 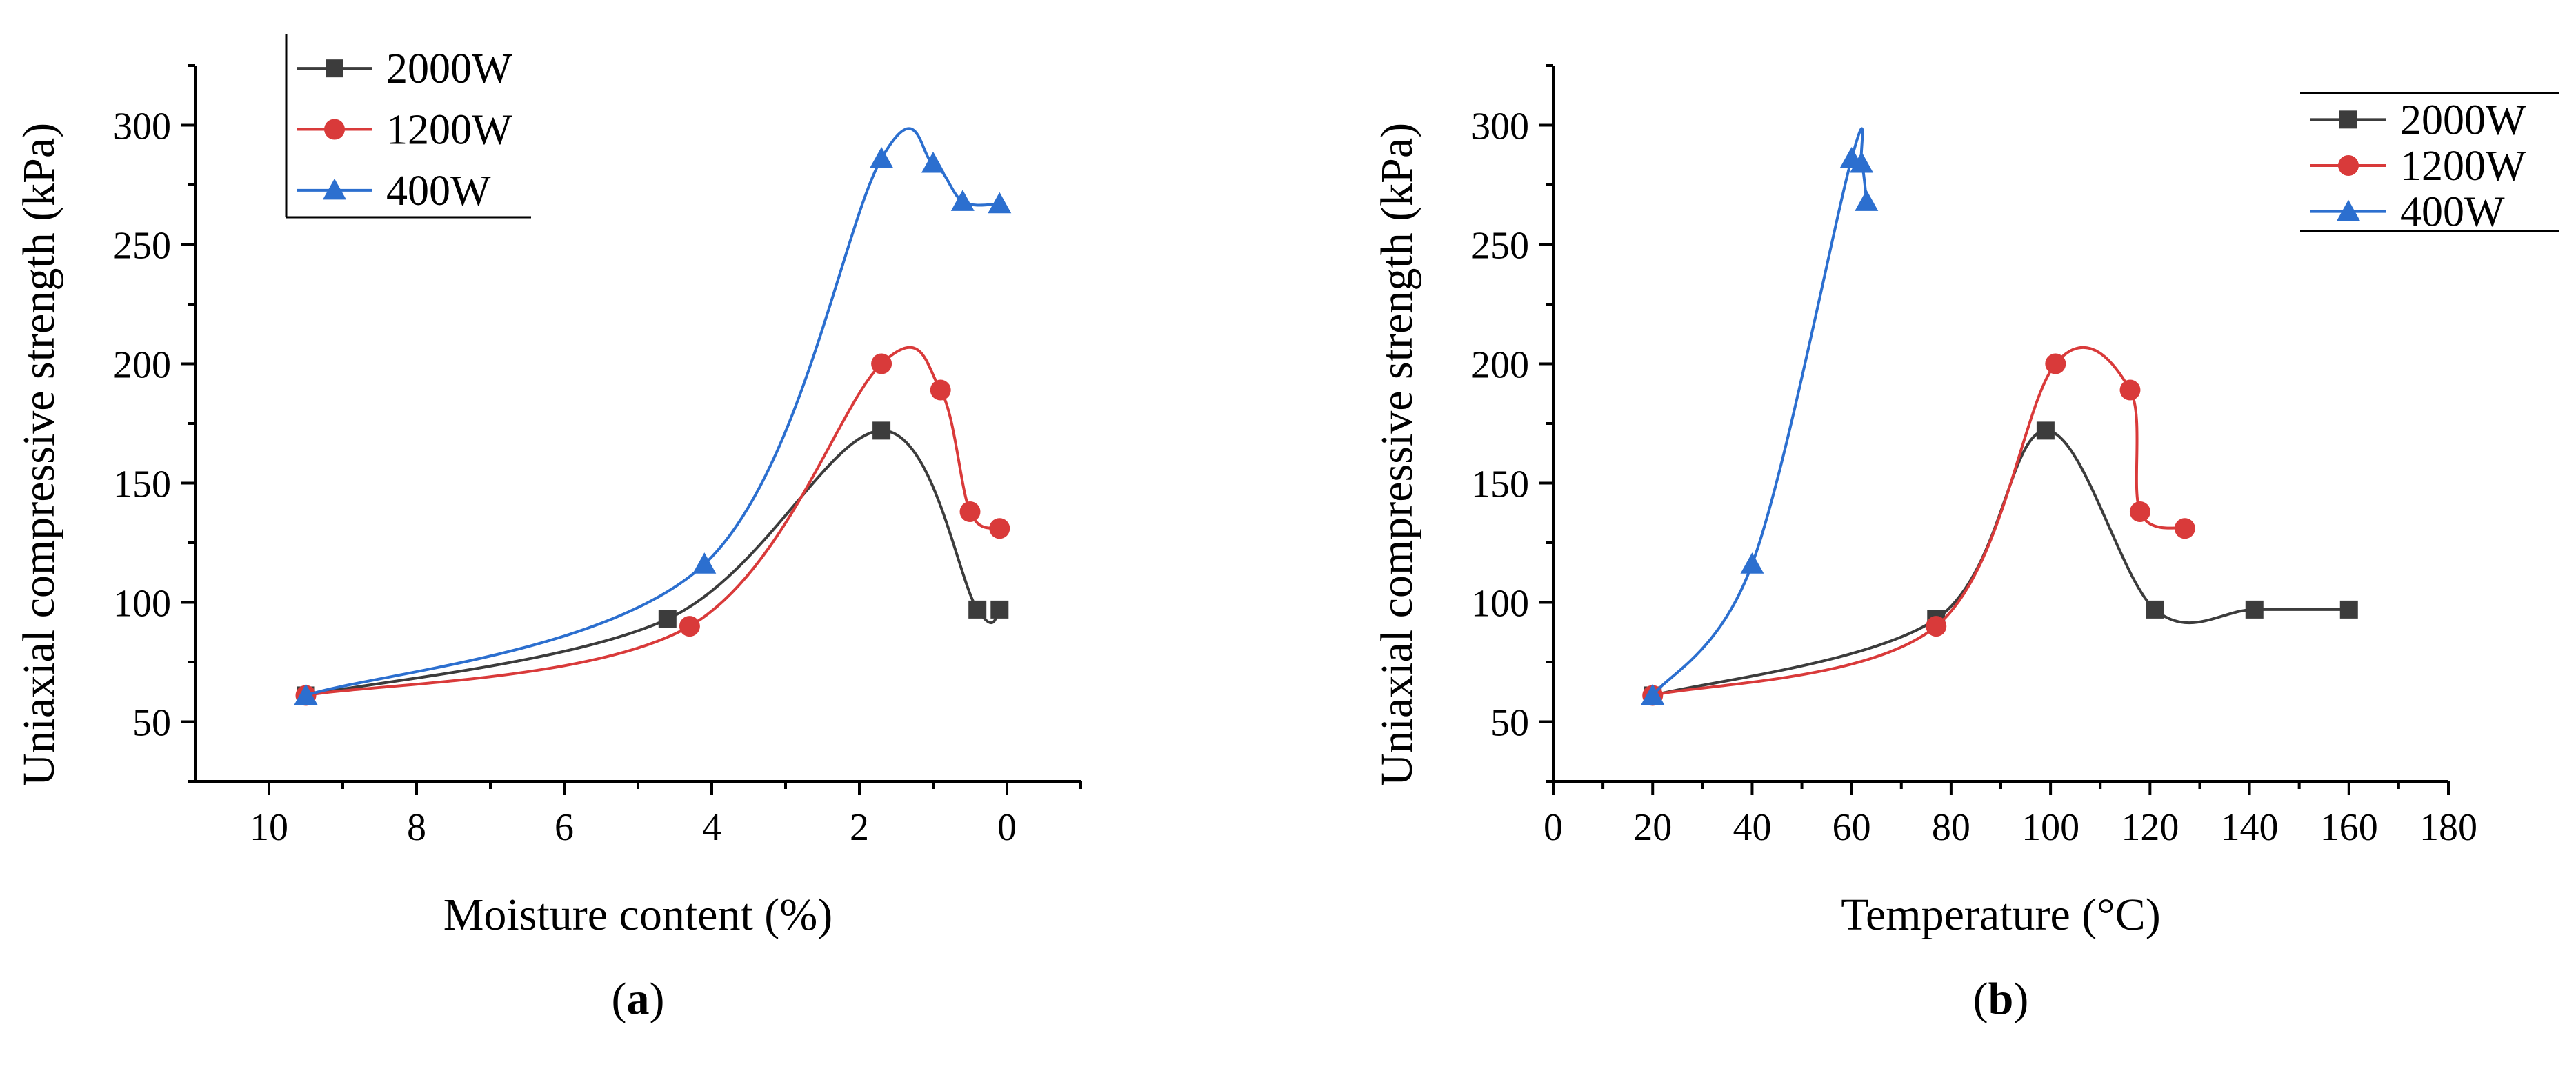 What do you see at coordinates (1752, 827) in the screenshot?
I see `x-tick-label: 40` at bounding box center [1752, 827].